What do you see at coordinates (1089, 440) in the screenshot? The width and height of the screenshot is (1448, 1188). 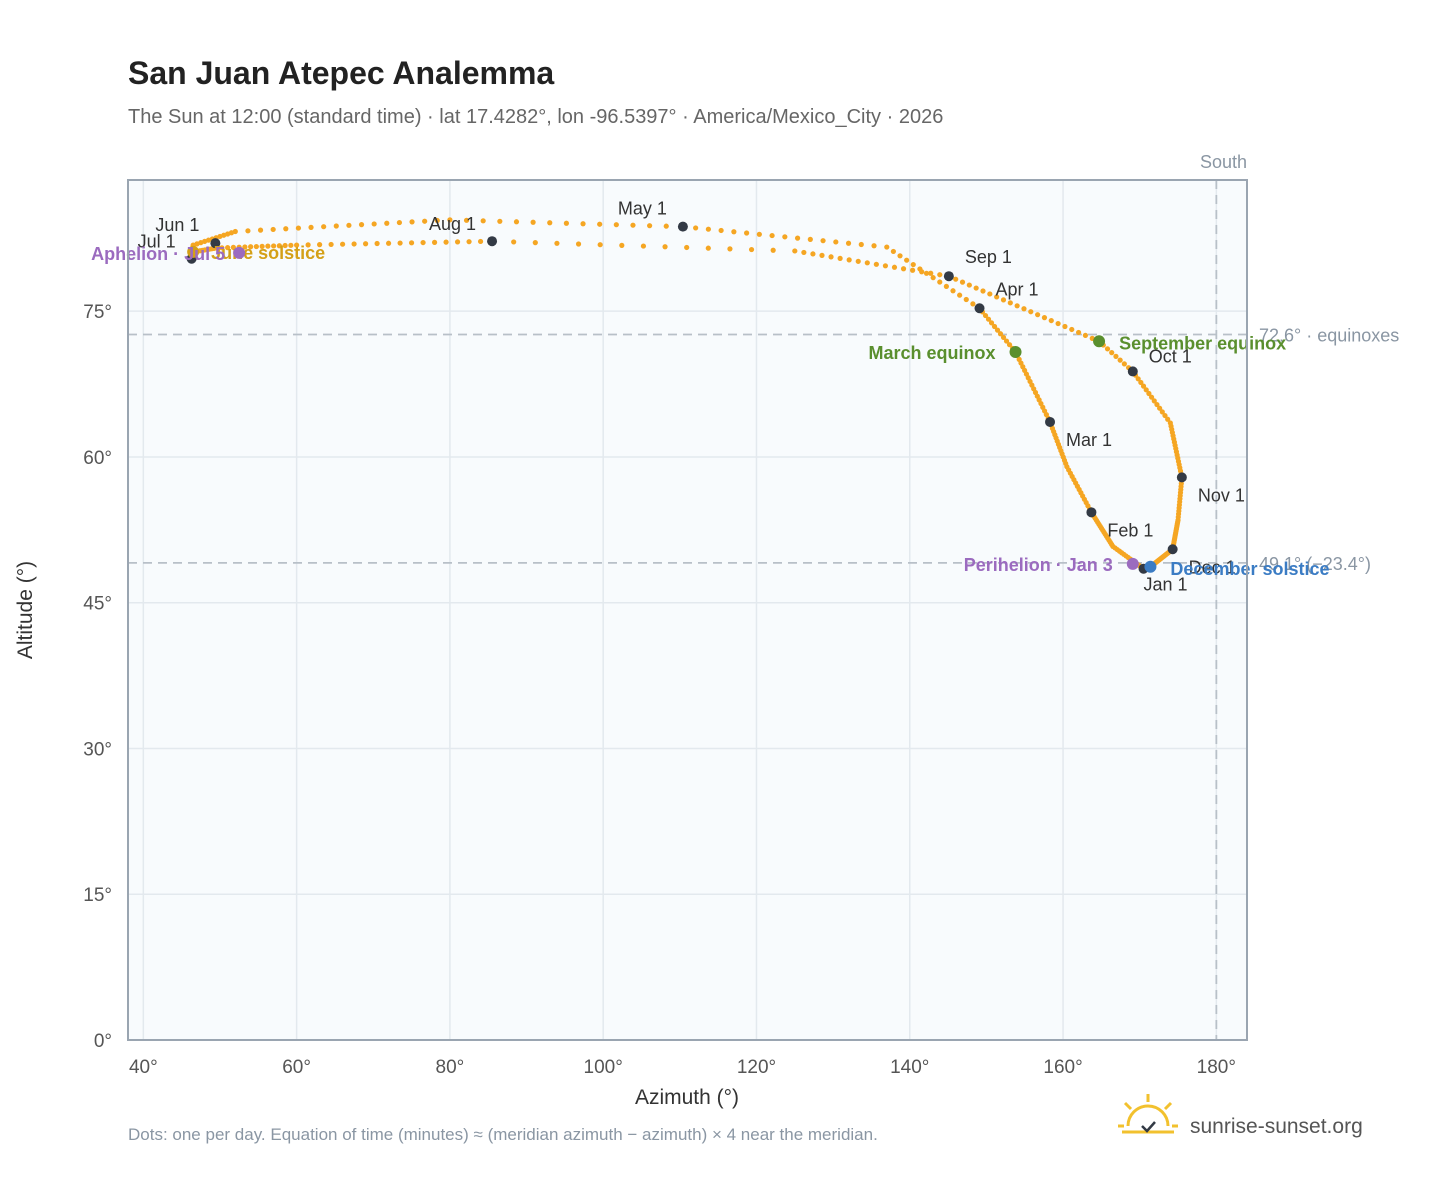 I see `month-marker-label: Mar 1` at bounding box center [1089, 440].